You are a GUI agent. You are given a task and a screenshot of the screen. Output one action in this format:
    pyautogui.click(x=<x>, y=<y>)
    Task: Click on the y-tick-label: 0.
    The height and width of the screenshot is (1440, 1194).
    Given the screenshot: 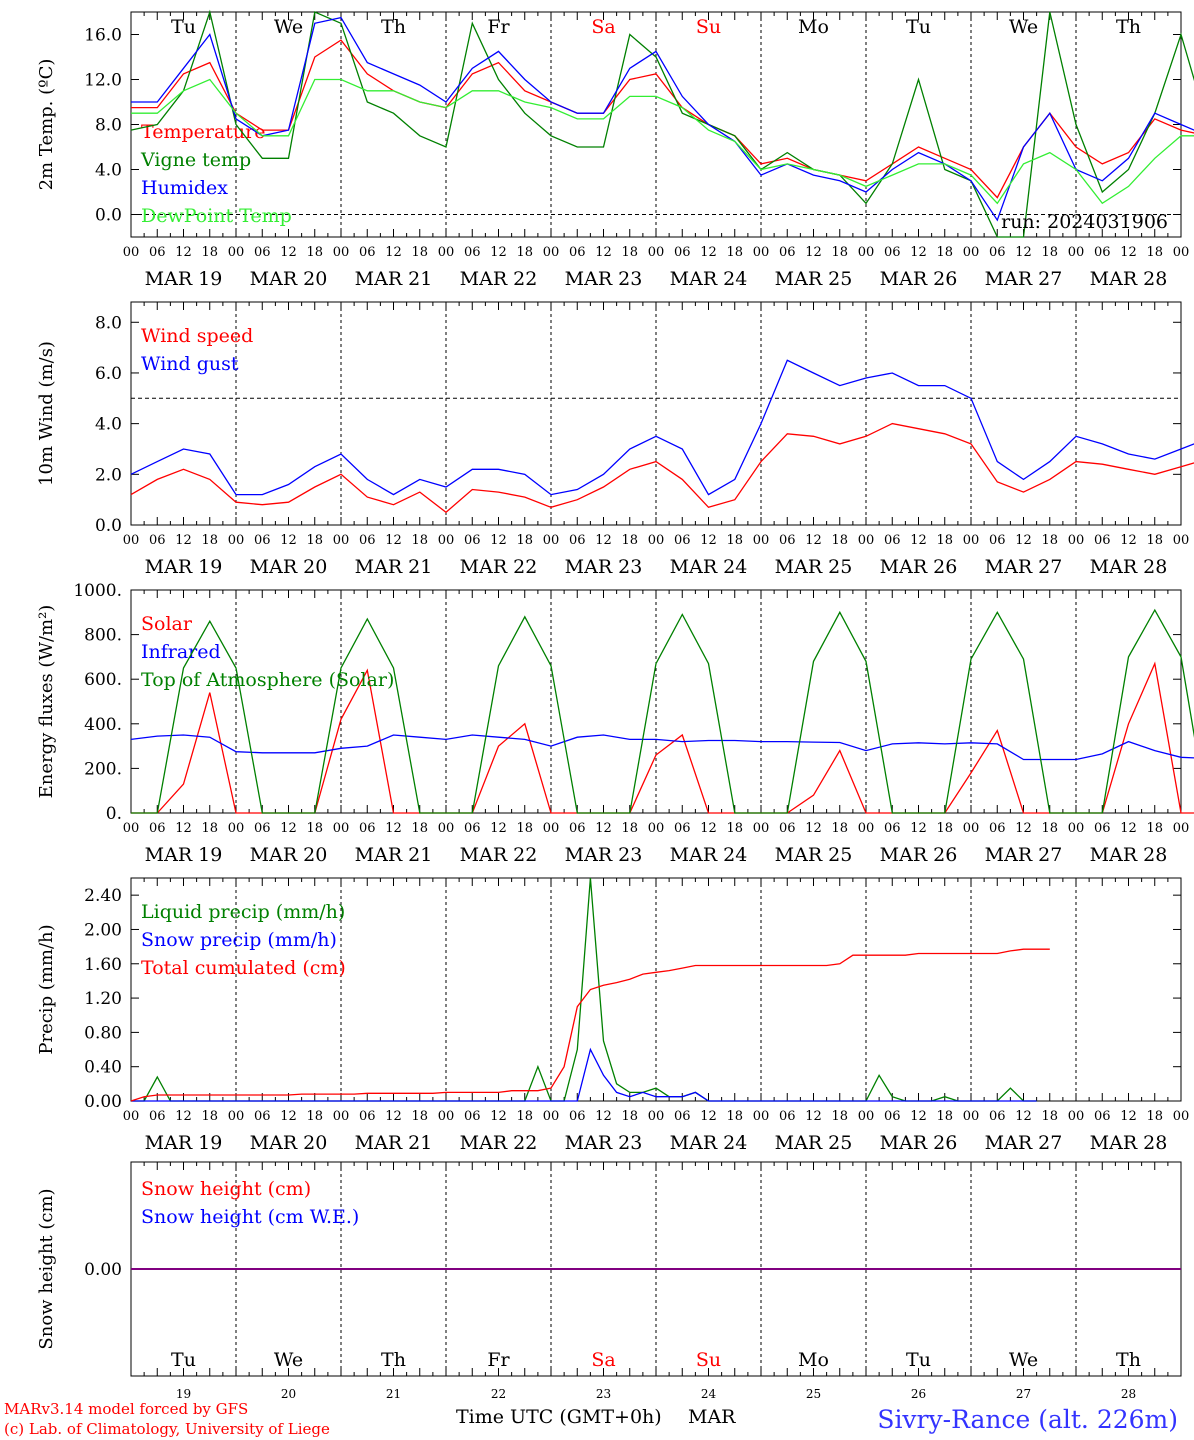 What is the action you would take?
    pyautogui.click(x=114, y=814)
    